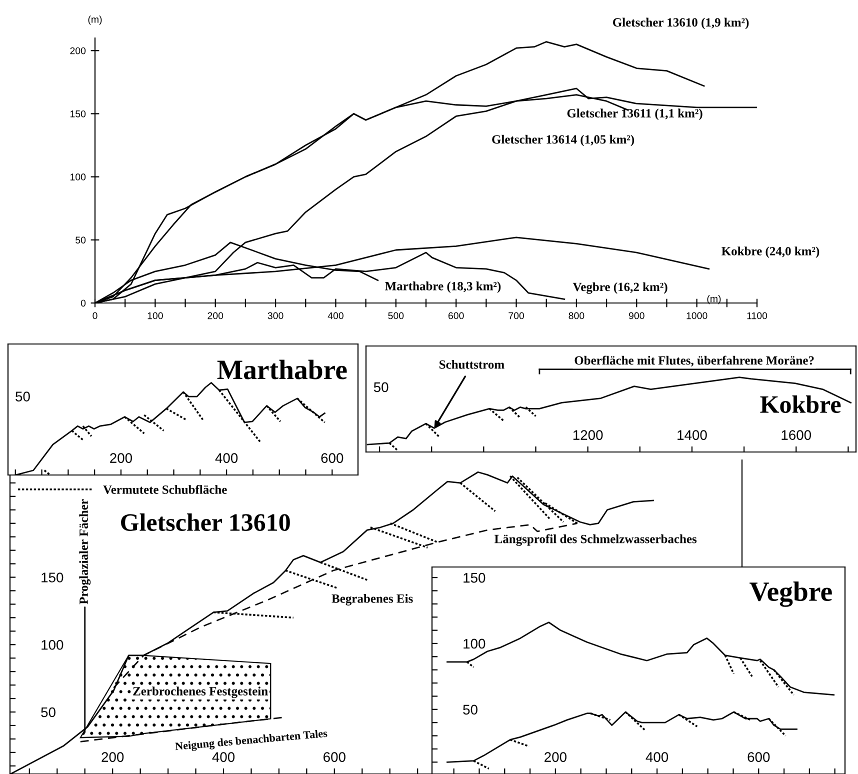  Describe the element at coordinates (282, 370) in the screenshot. I see `chart-title: Marthabre` at that location.